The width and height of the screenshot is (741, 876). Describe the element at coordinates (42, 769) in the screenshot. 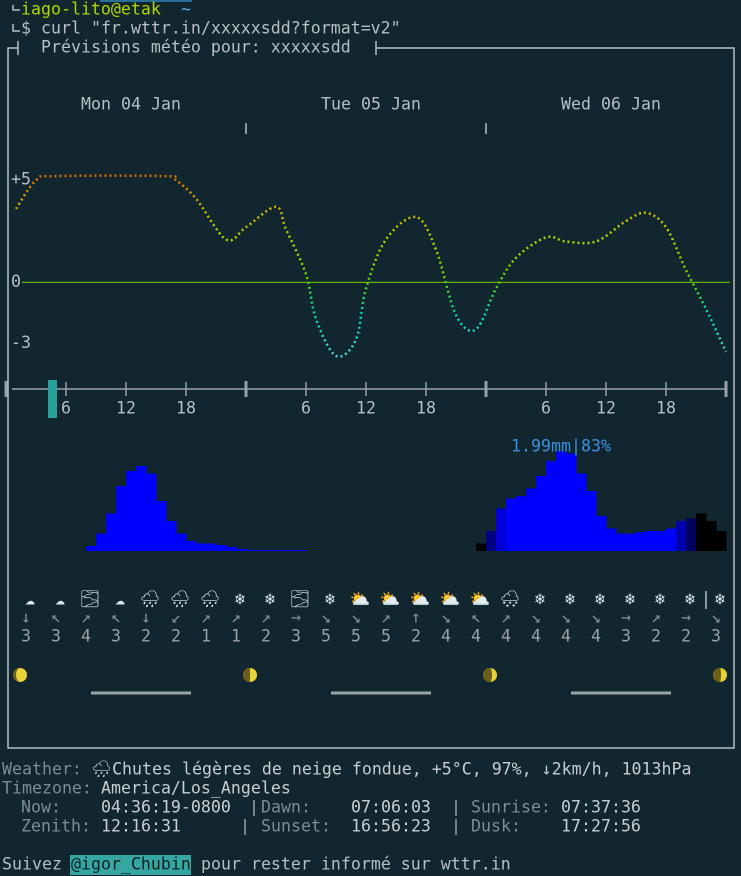

I see `info-label: Weather:` at that location.